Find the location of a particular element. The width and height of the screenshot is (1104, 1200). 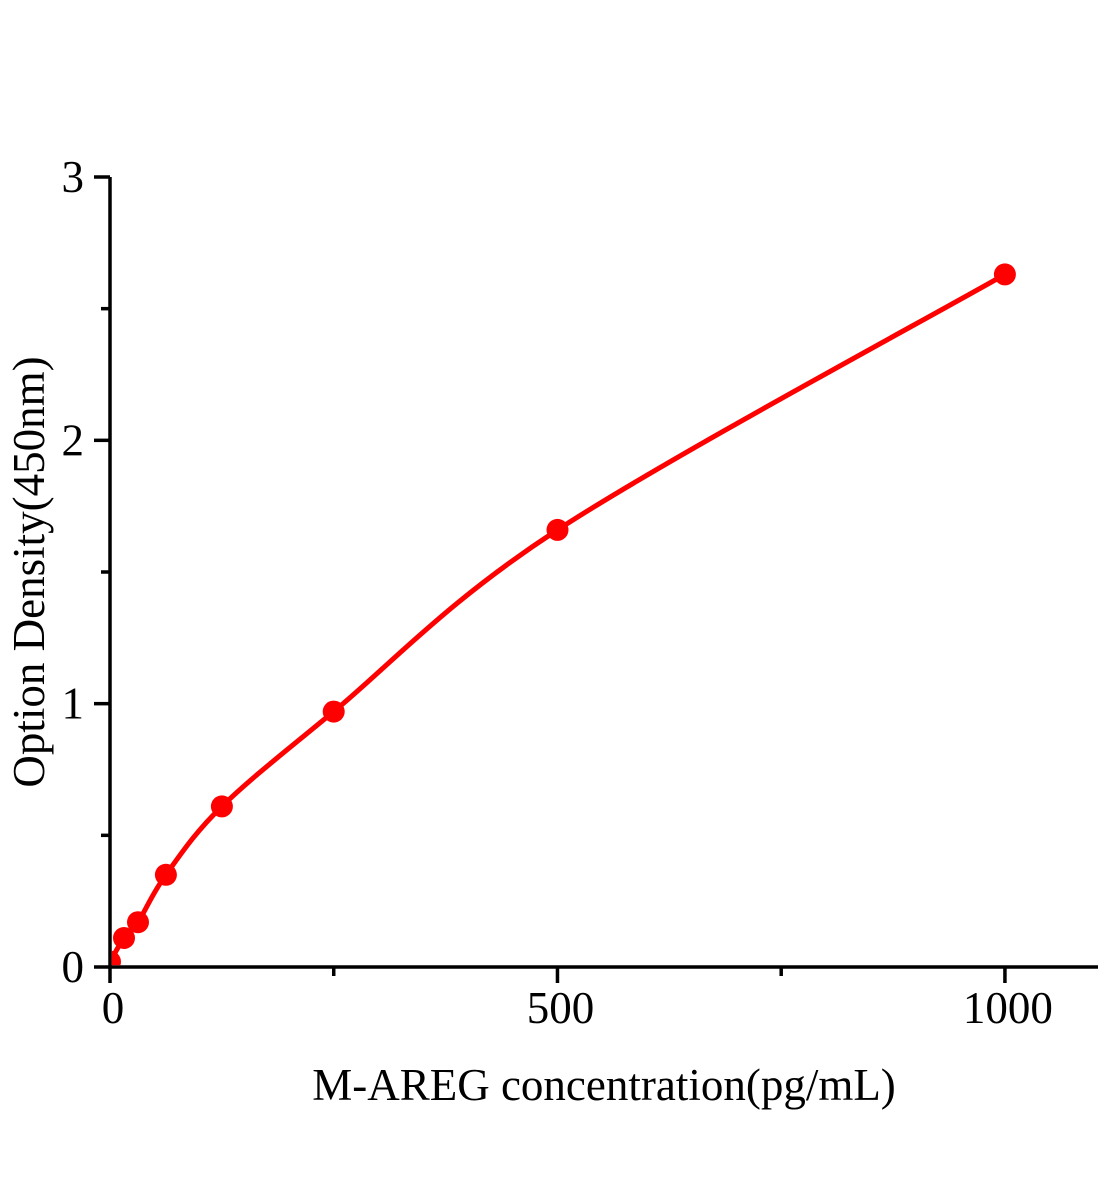

y-tick-label: 1 is located at coordinates (73, 704).